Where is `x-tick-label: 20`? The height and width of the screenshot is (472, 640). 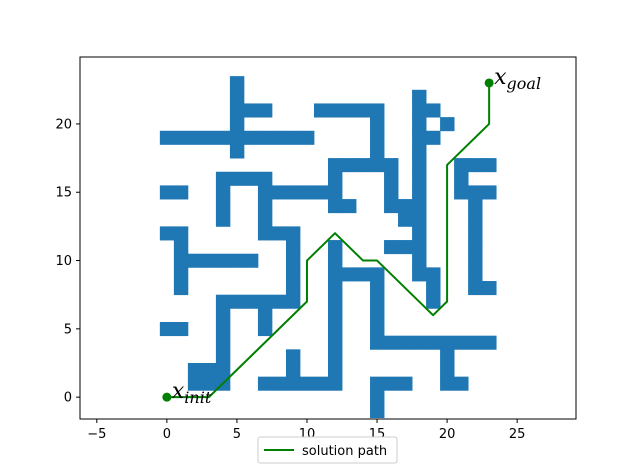
x-tick-label: 20 is located at coordinates (447, 434).